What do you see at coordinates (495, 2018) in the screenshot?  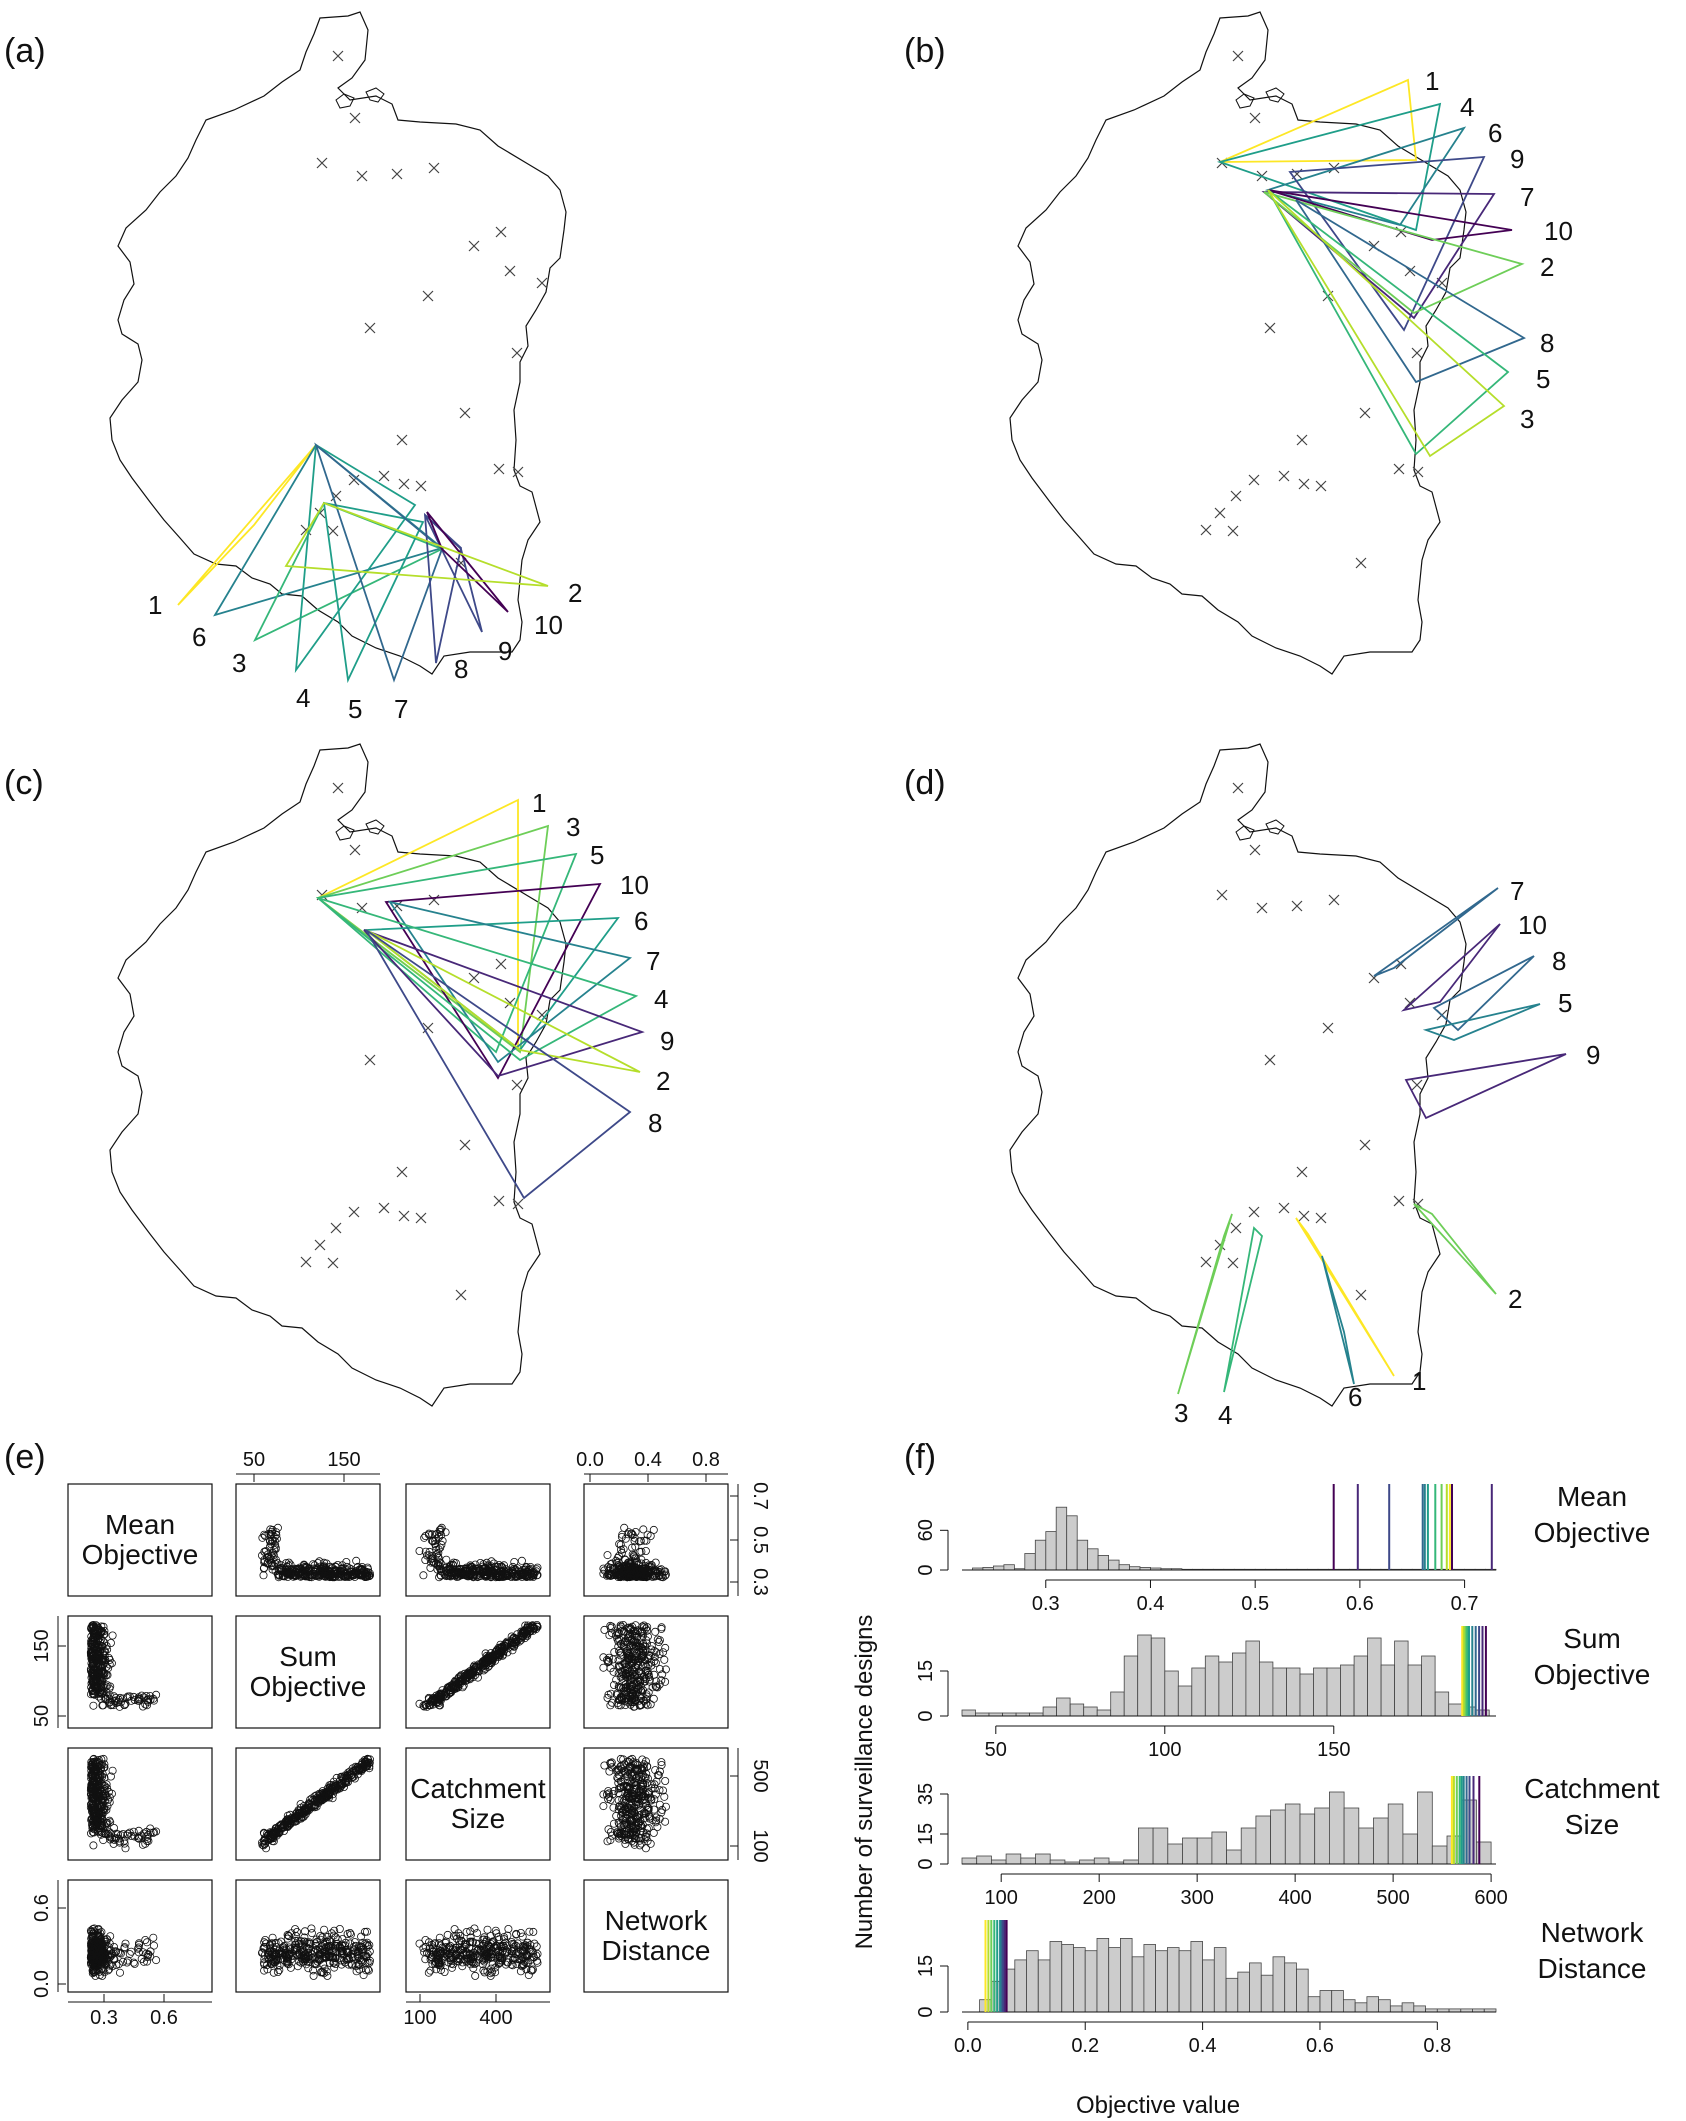 I see `tick-label: 400` at bounding box center [495, 2018].